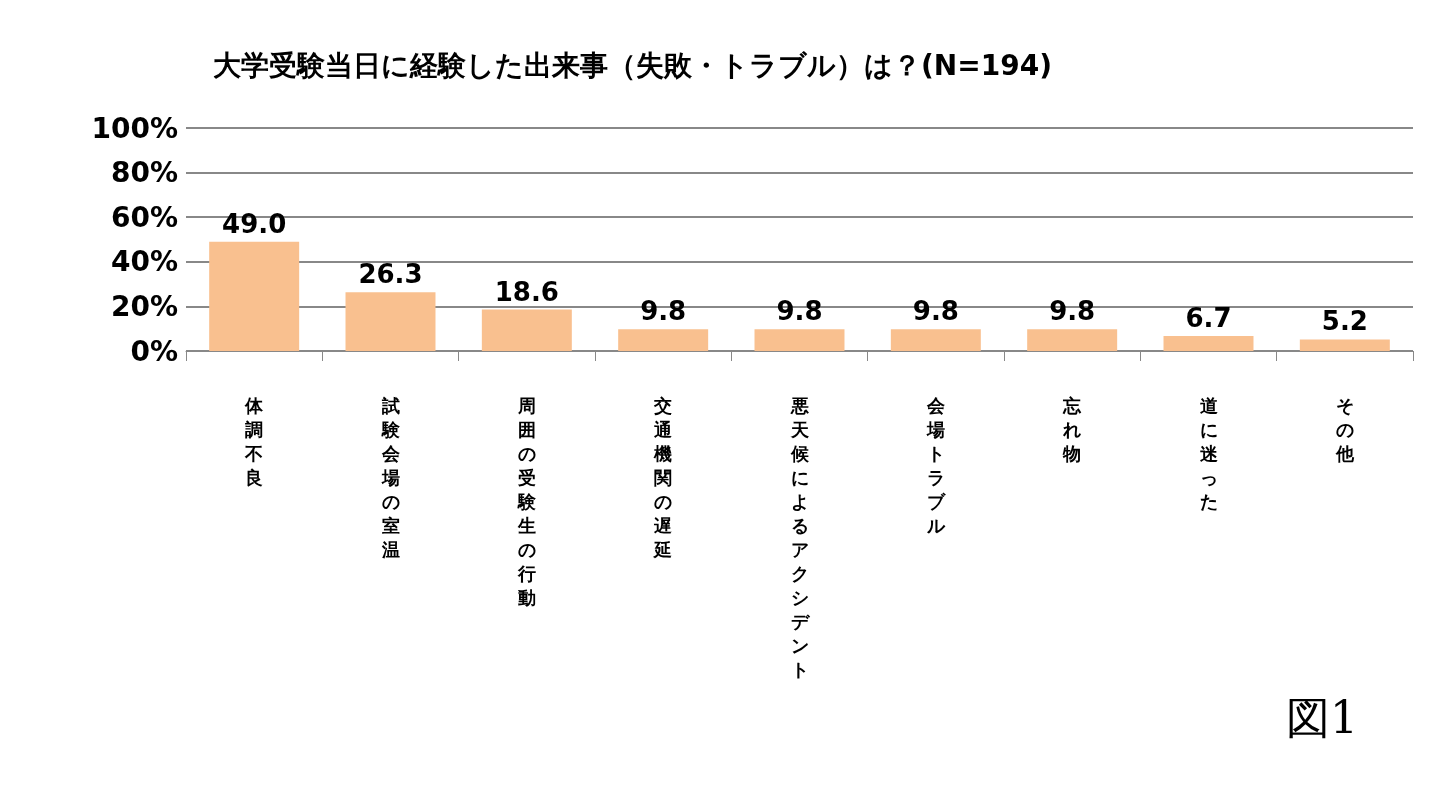 The width and height of the screenshot is (1441, 787). What do you see at coordinates (144, 306) in the screenshot?
I see `y-tick-label: 20%` at bounding box center [144, 306].